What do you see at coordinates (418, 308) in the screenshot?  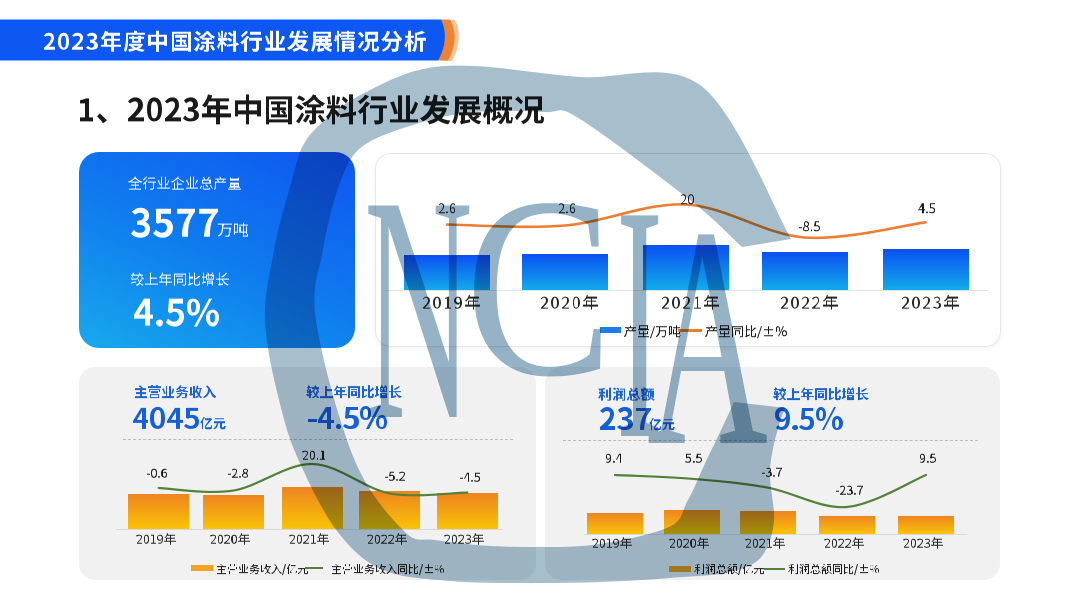 I see `svg-text: N` at bounding box center [418, 308].